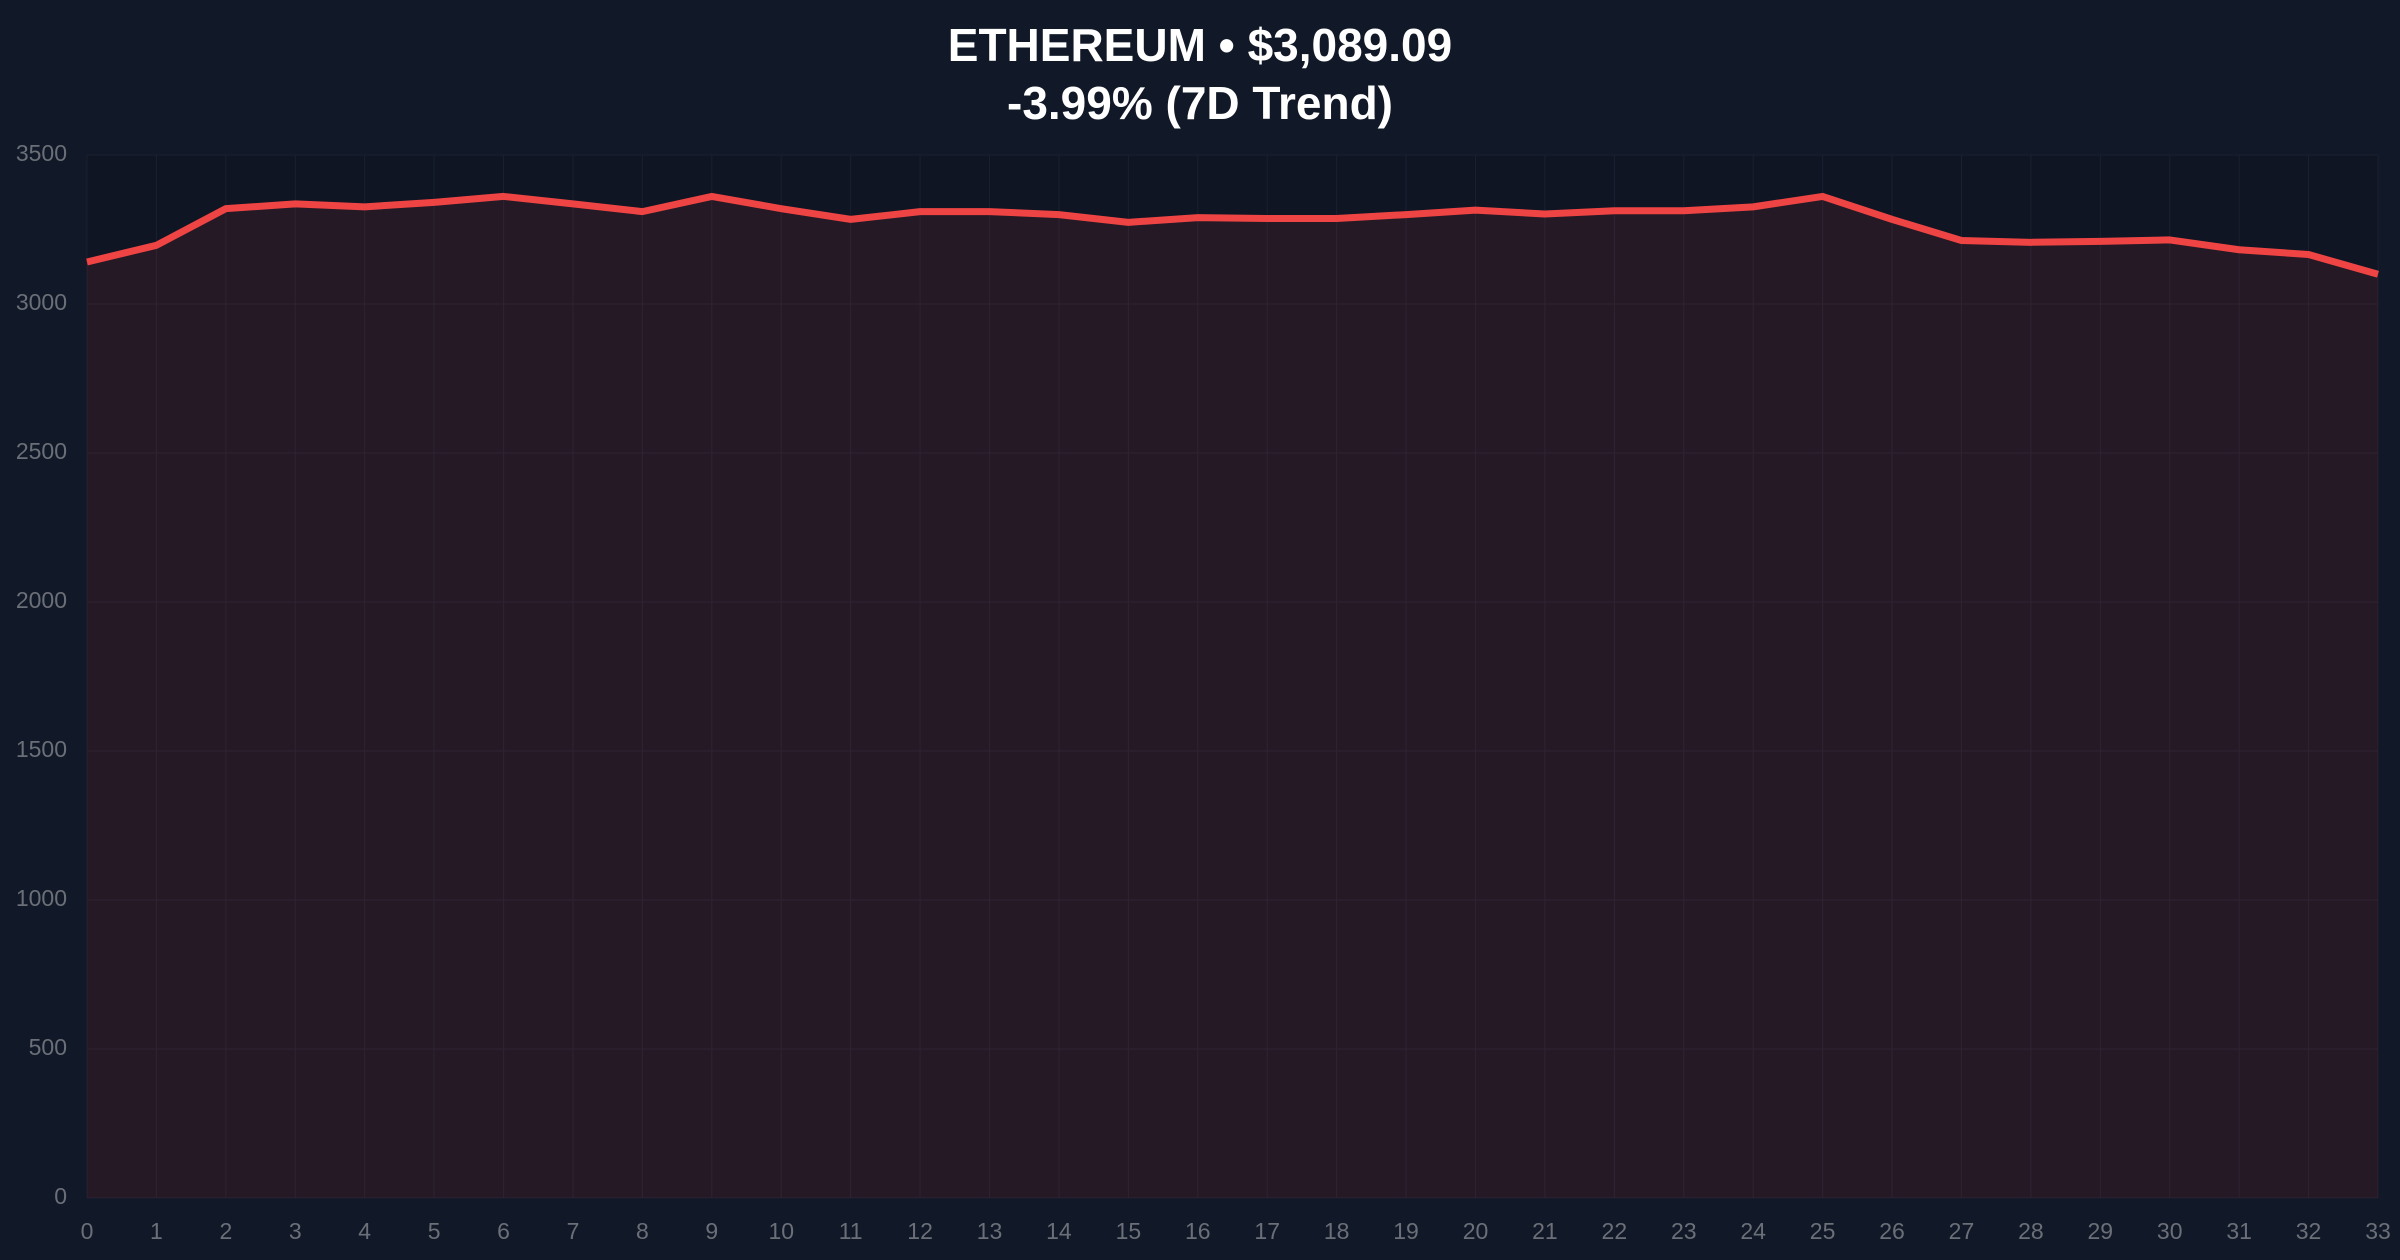 This screenshot has width=2400, height=1260. What do you see at coordinates (1753, 1231) in the screenshot?
I see `x-tick-label: 24` at bounding box center [1753, 1231].